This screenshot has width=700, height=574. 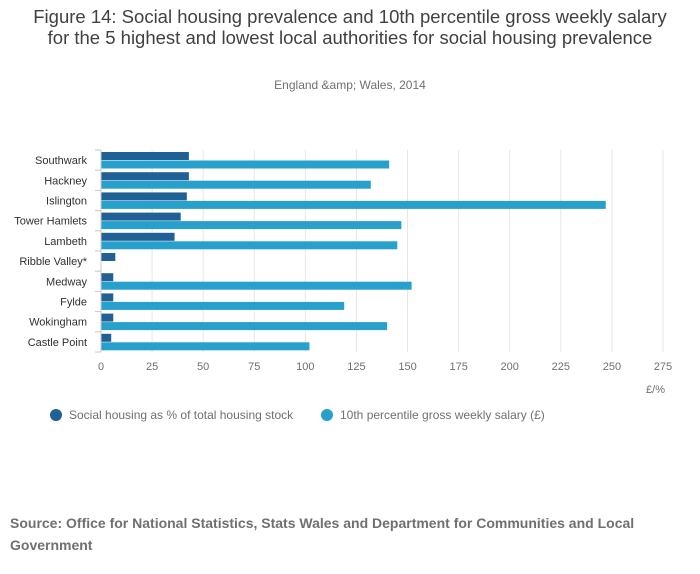 What do you see at coordinates (407, 367) in the screenshot?
I see `x-tick-label: 150` at bounding box center [407, 367].